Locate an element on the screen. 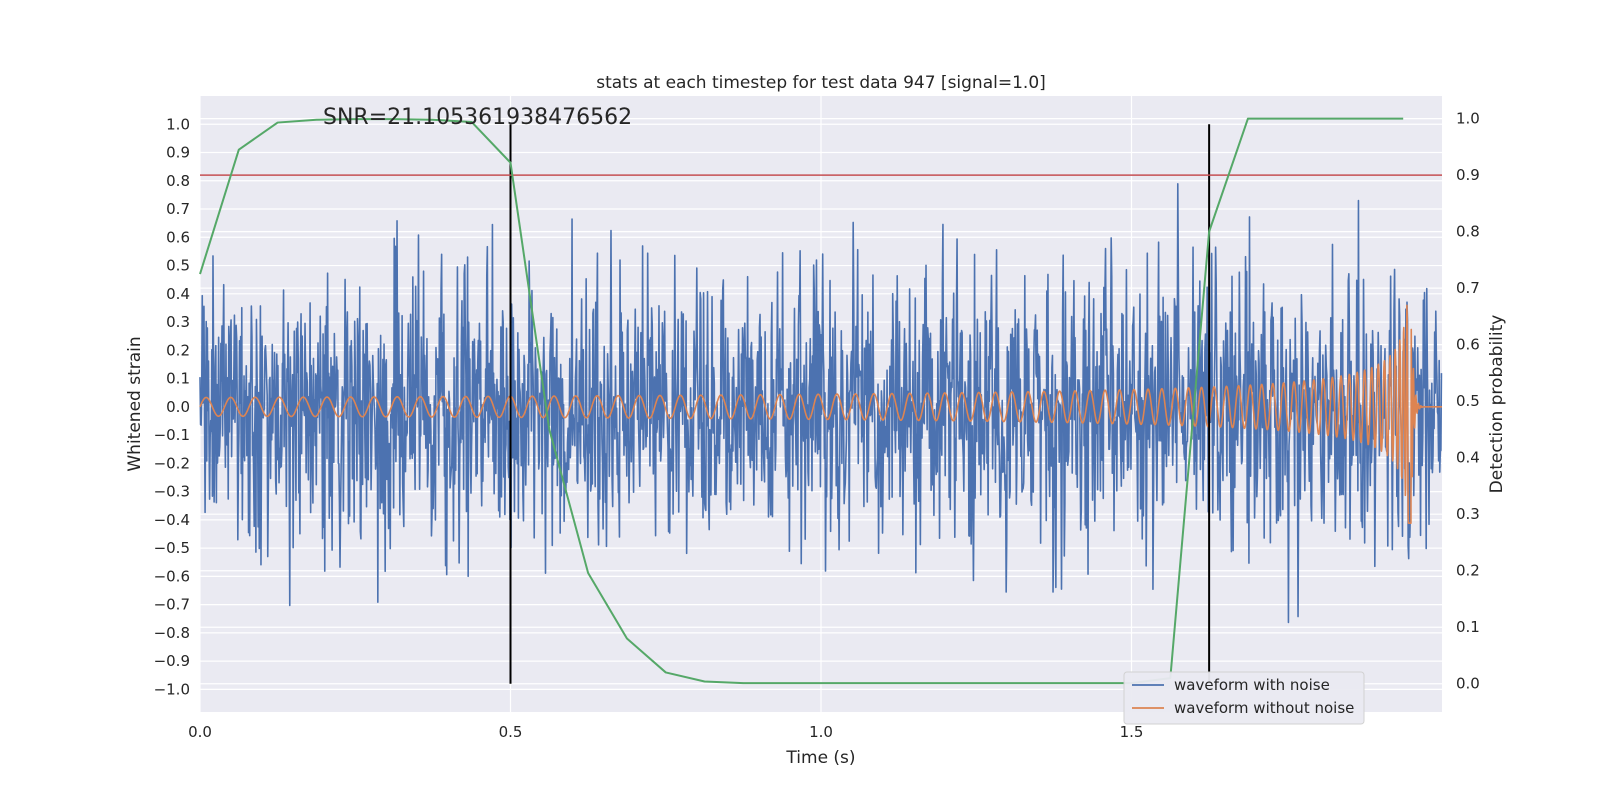 The height and width of the screenshot is (804, 1600). y-axis-label: Whitened strain is located at coordinates (135, 403).